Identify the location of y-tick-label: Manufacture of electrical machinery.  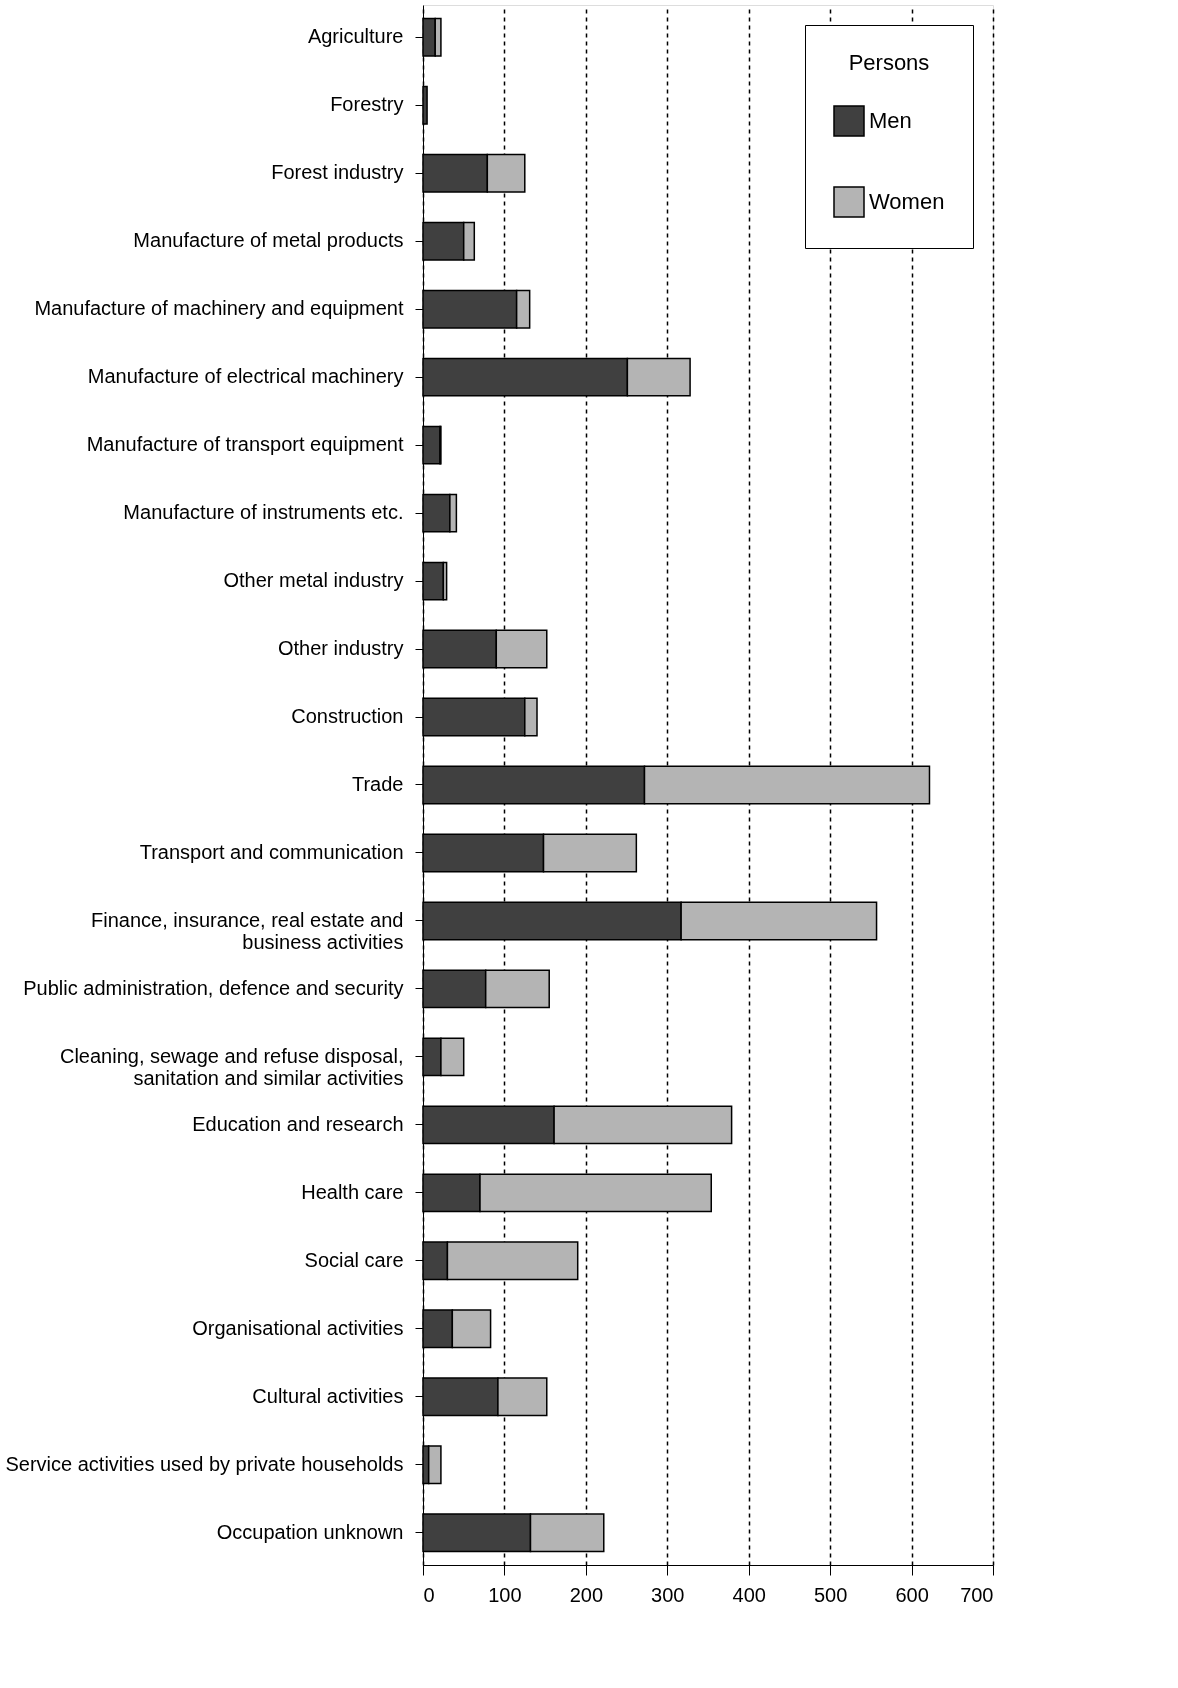
(245, 376).